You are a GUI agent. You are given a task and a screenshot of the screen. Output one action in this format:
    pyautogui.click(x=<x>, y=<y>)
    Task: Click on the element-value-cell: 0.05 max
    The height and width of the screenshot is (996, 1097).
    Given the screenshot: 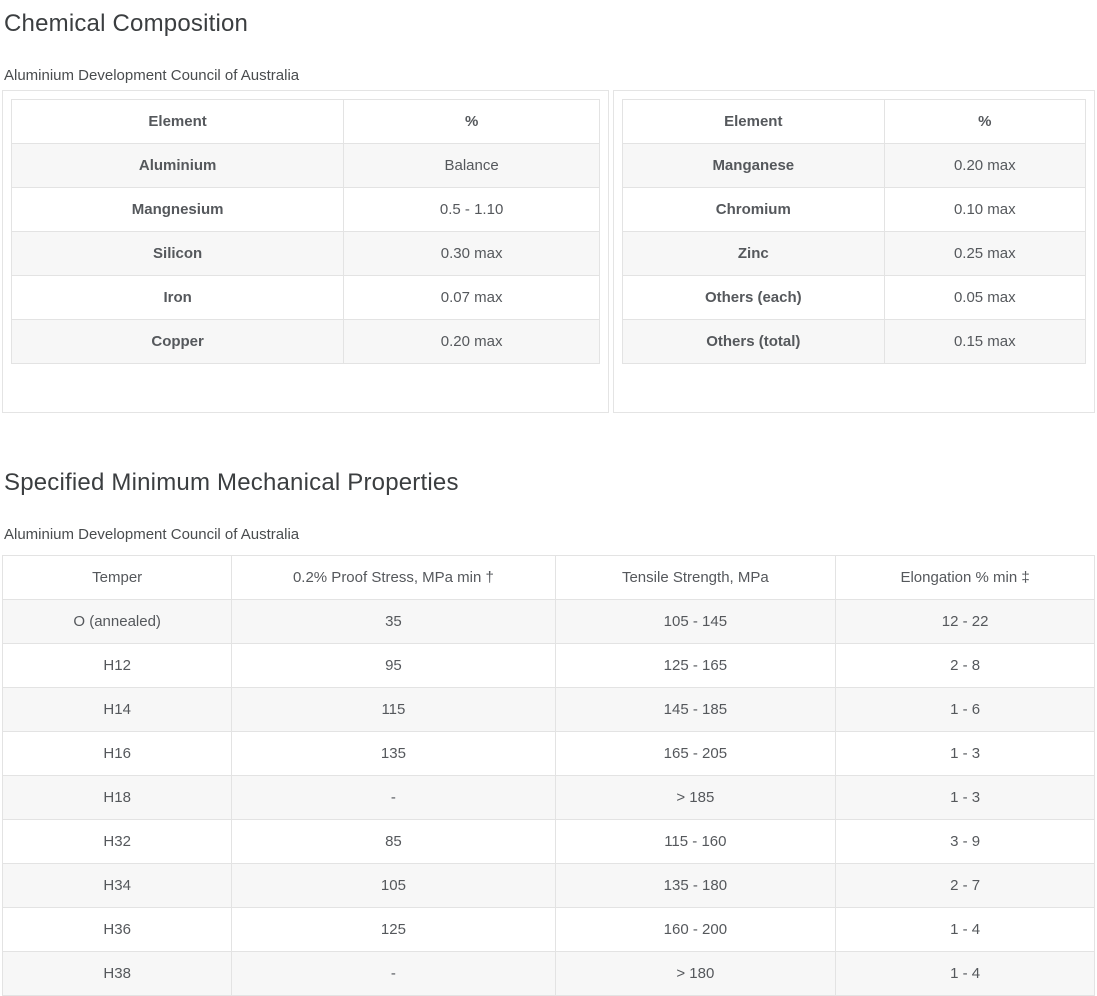 What is the action you would take?
    pyautogui.click(x=985, y=297)
    